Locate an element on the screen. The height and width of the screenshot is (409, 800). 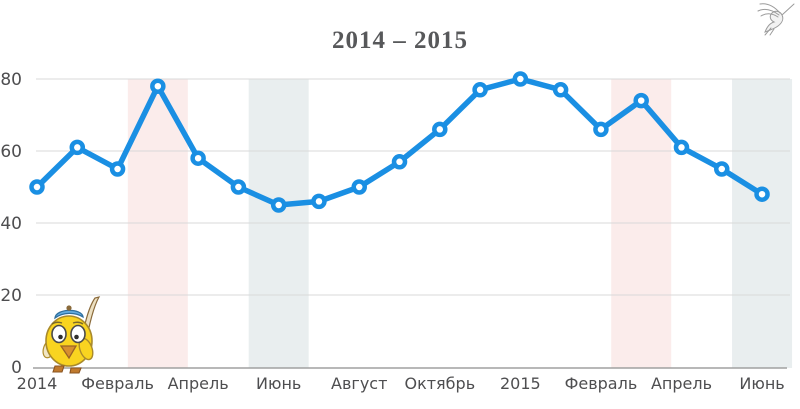
x-axis-tick-label: Октябрь is located at coordinates (439, 383).